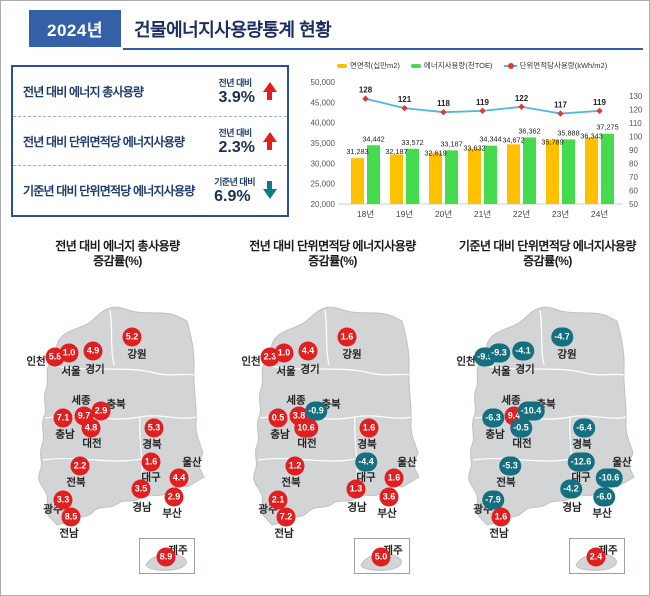 This screenshot has width=650, height=596. Describe the element at coordinates (236, 97) in the screenshot. I see `summary-value: 3.9%` at that location.